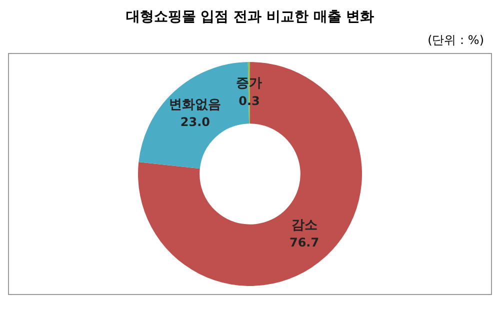 The image size is (500, 317). I want to click on data-label: 0.3, so click(249, 101).